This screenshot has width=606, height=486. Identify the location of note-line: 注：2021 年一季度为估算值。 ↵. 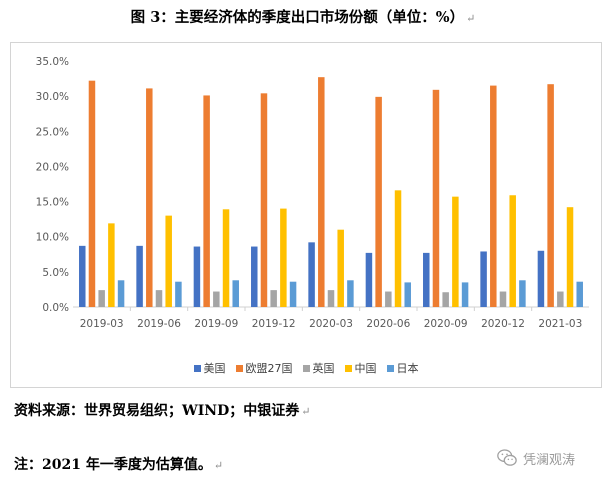
(118, 464).